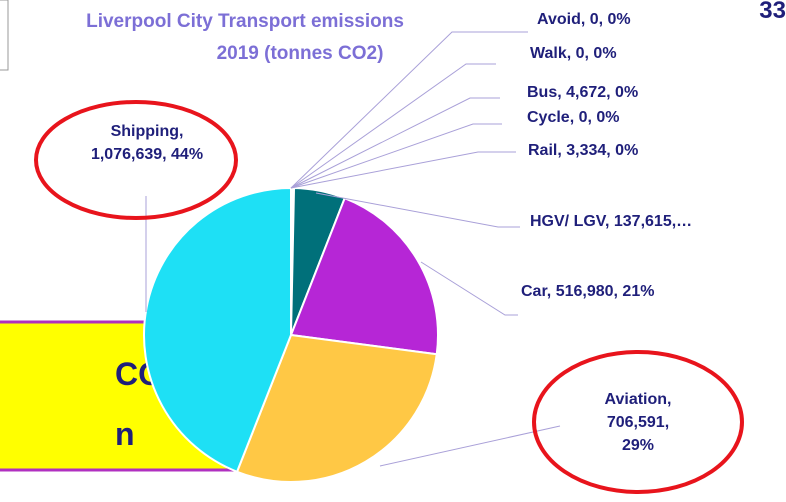 Image resolution: width=786 pixels, height=502 pixels. What do you see at coordinates (573, 53) in the screenshot?
I see `data-label: Walk, 0, 0%` at bounding box center [573, 53].